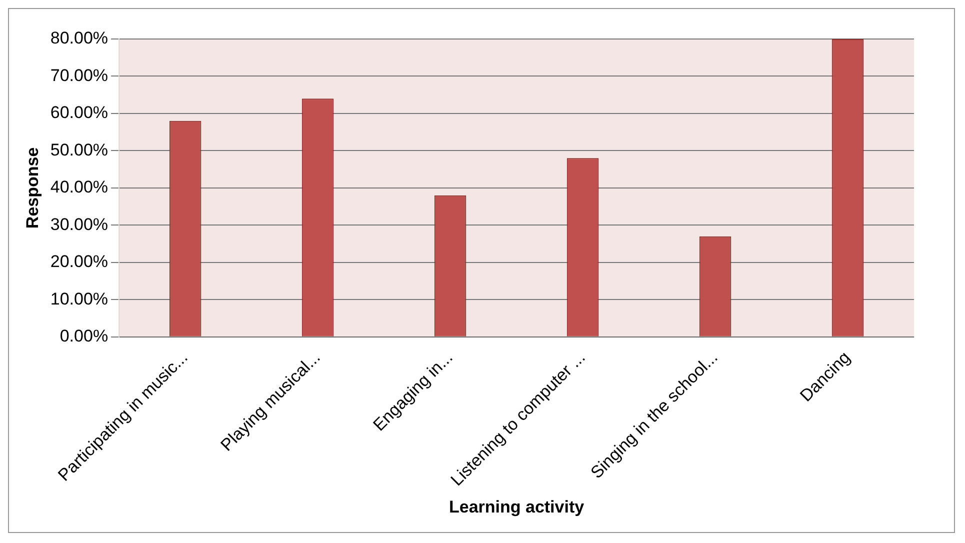  I want to click on y-tick-label: 60.00%, so click(79, 112).